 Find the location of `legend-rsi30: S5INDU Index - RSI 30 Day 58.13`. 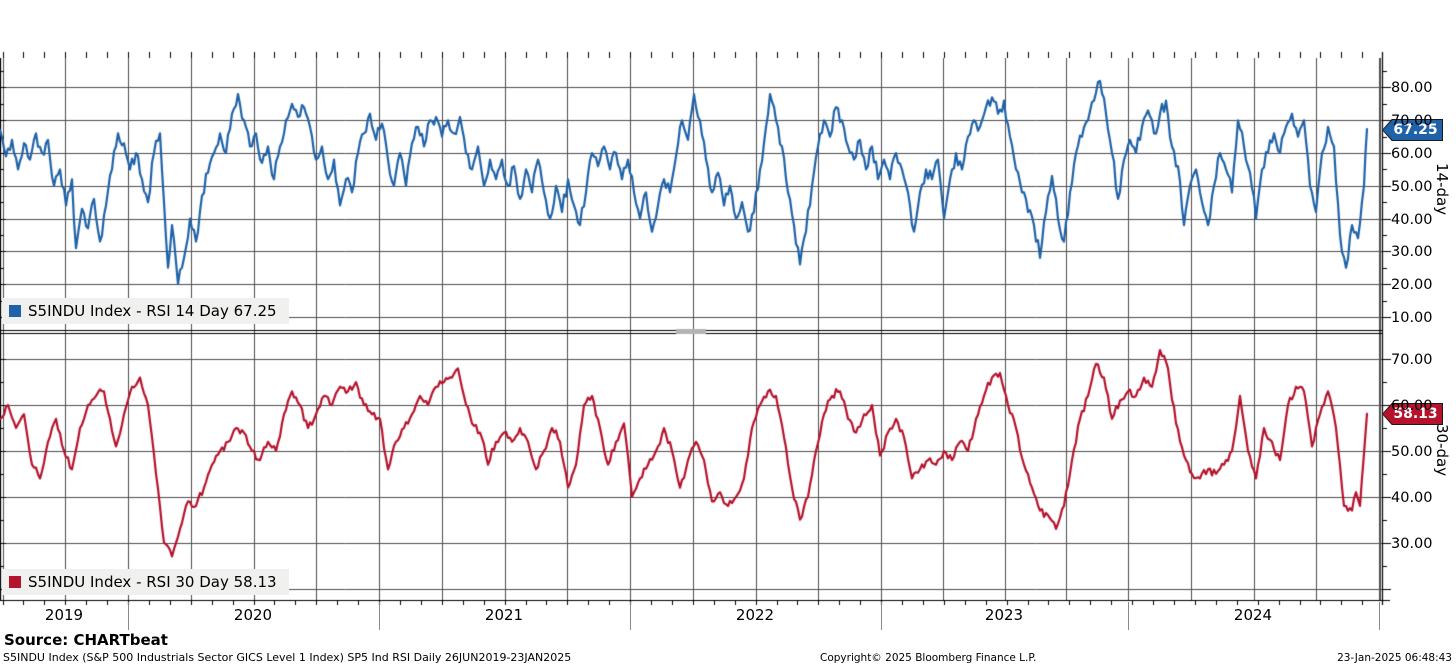

legend-rsi30: S5INDU Index - RSI 30 Day 58.13 is located at coordinates (145, 582).